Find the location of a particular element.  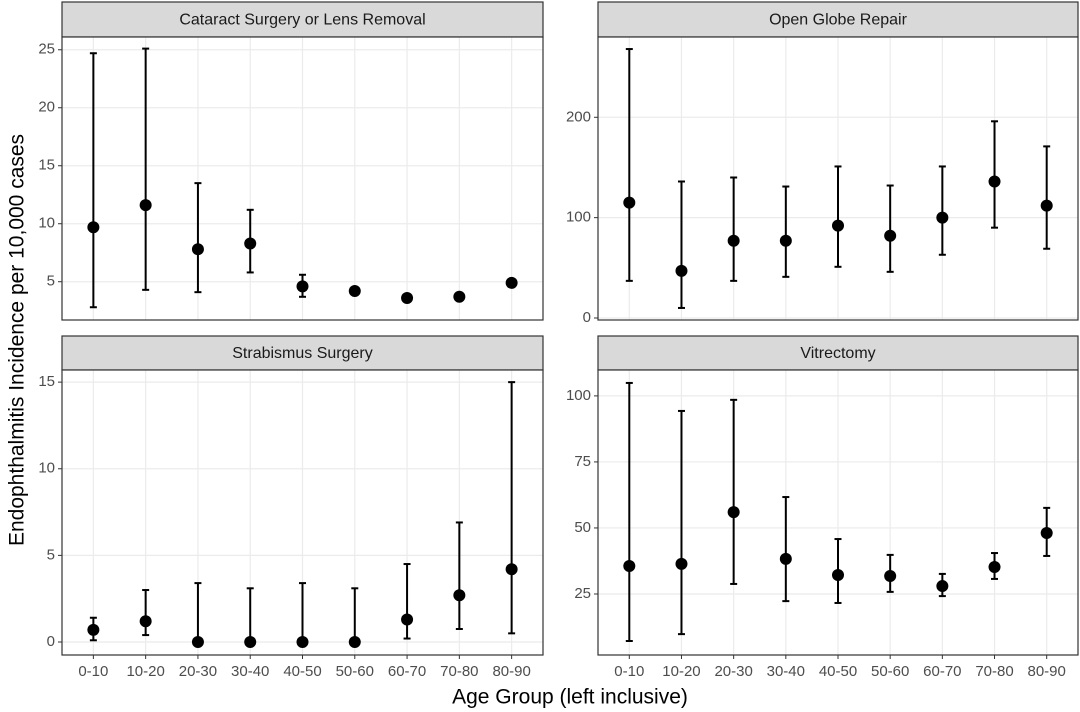

panel-title: Open Globe Repair is located at coordinates (838, 20).